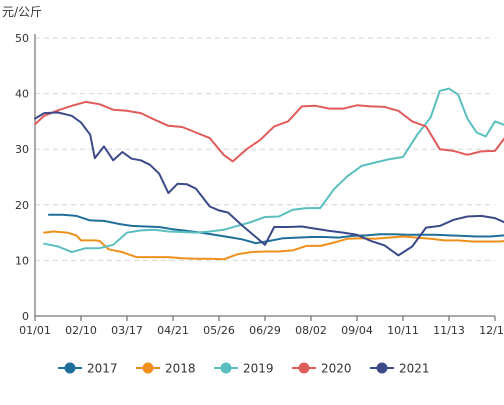  Describe the element at coordinates (173, 330) in the screenshot. I see `x-tick-label: 04/21` at that location.